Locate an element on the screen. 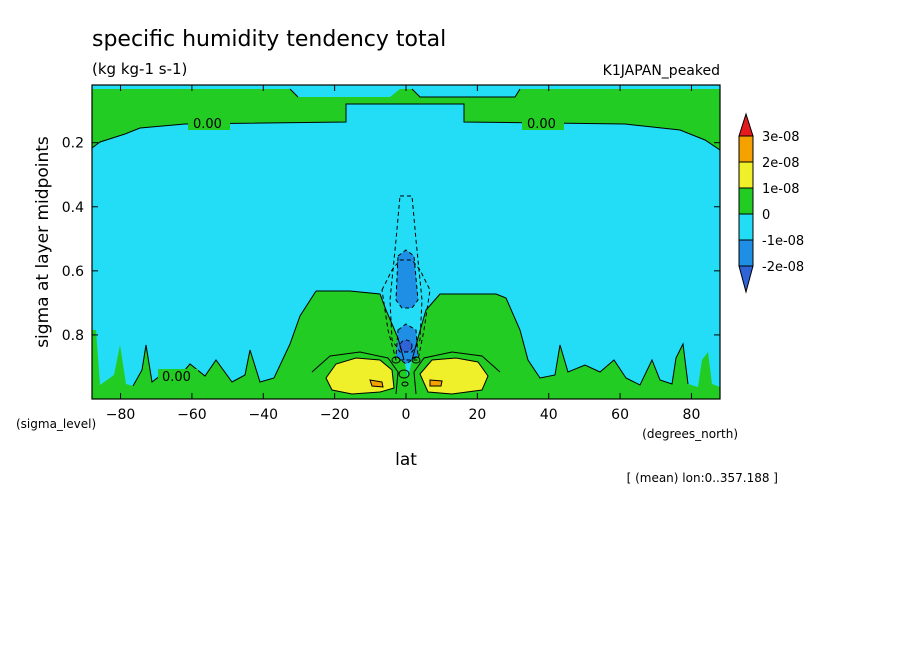 Image resolution: width=904 pixels, height=654 pixels. colorbar-label: 2e-08 is located at coordinates (781, 163).